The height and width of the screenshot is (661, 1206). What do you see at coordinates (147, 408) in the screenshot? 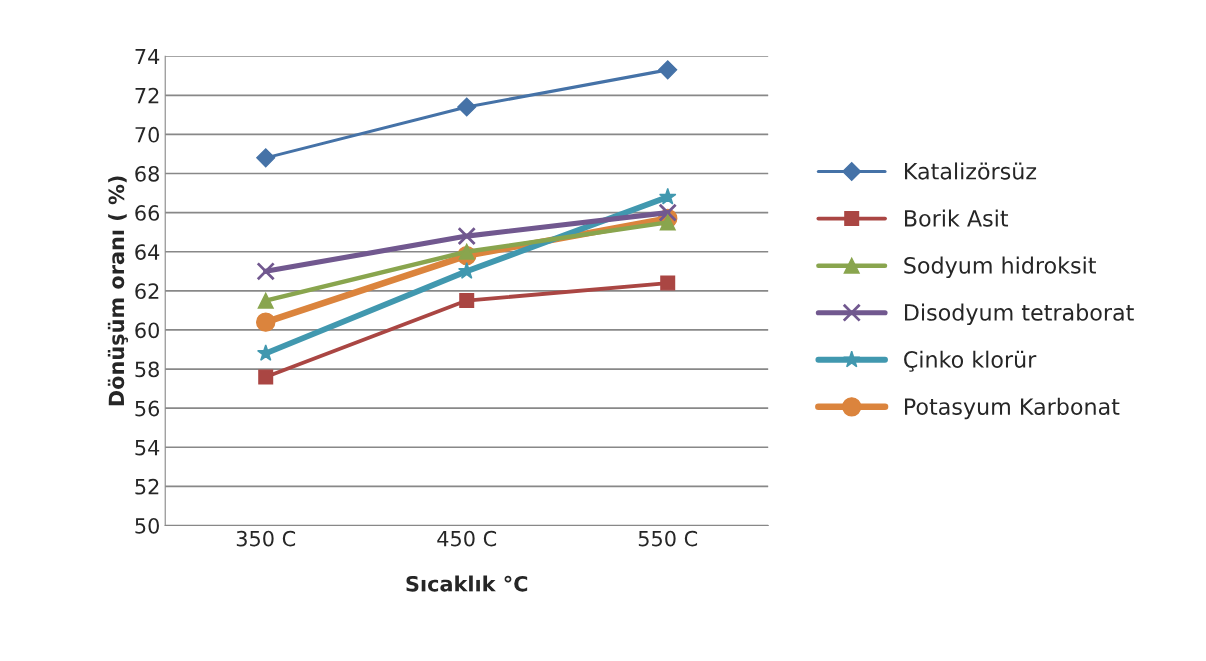
I see `y-tick-label: 56` at bounding box center [147, 408].